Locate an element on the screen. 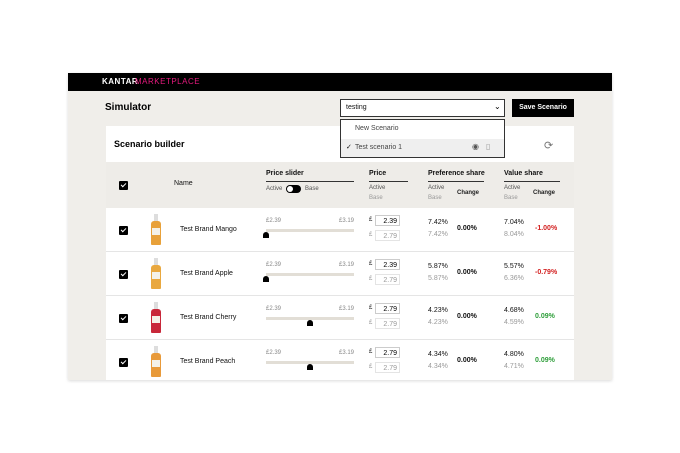 The width and height of the screenshot is (680, 453). pref-active: 4.34% is located at coordinates (438, 354).